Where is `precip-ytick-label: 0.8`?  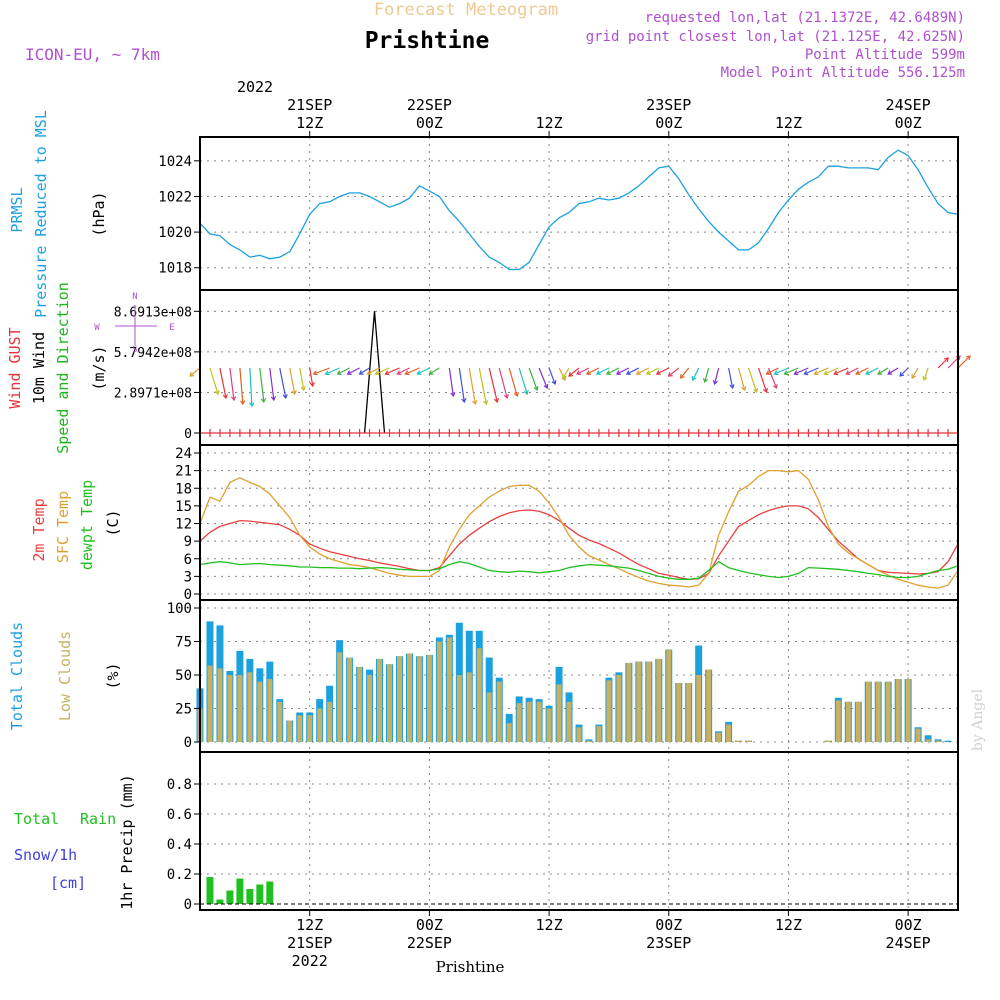 precip-ytick-label: 0.8 is located at coordinates (179, 785).